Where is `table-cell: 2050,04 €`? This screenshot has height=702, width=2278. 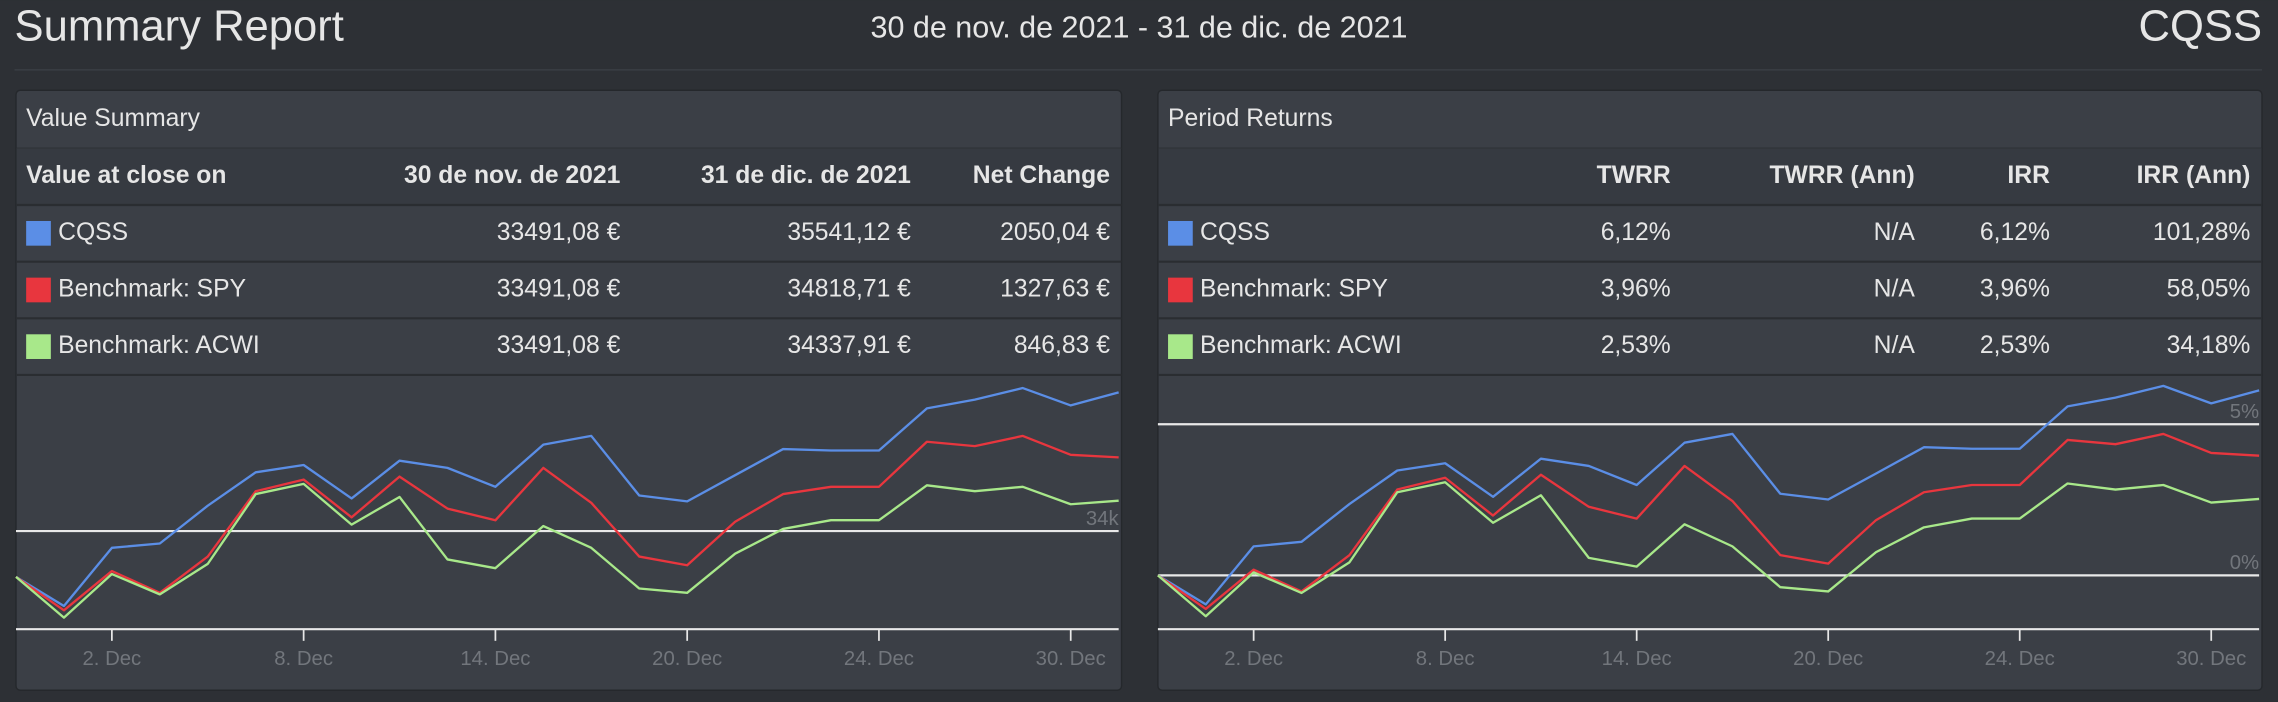
table-cell: 2050,04 € is located at coordinates (1055, 232).